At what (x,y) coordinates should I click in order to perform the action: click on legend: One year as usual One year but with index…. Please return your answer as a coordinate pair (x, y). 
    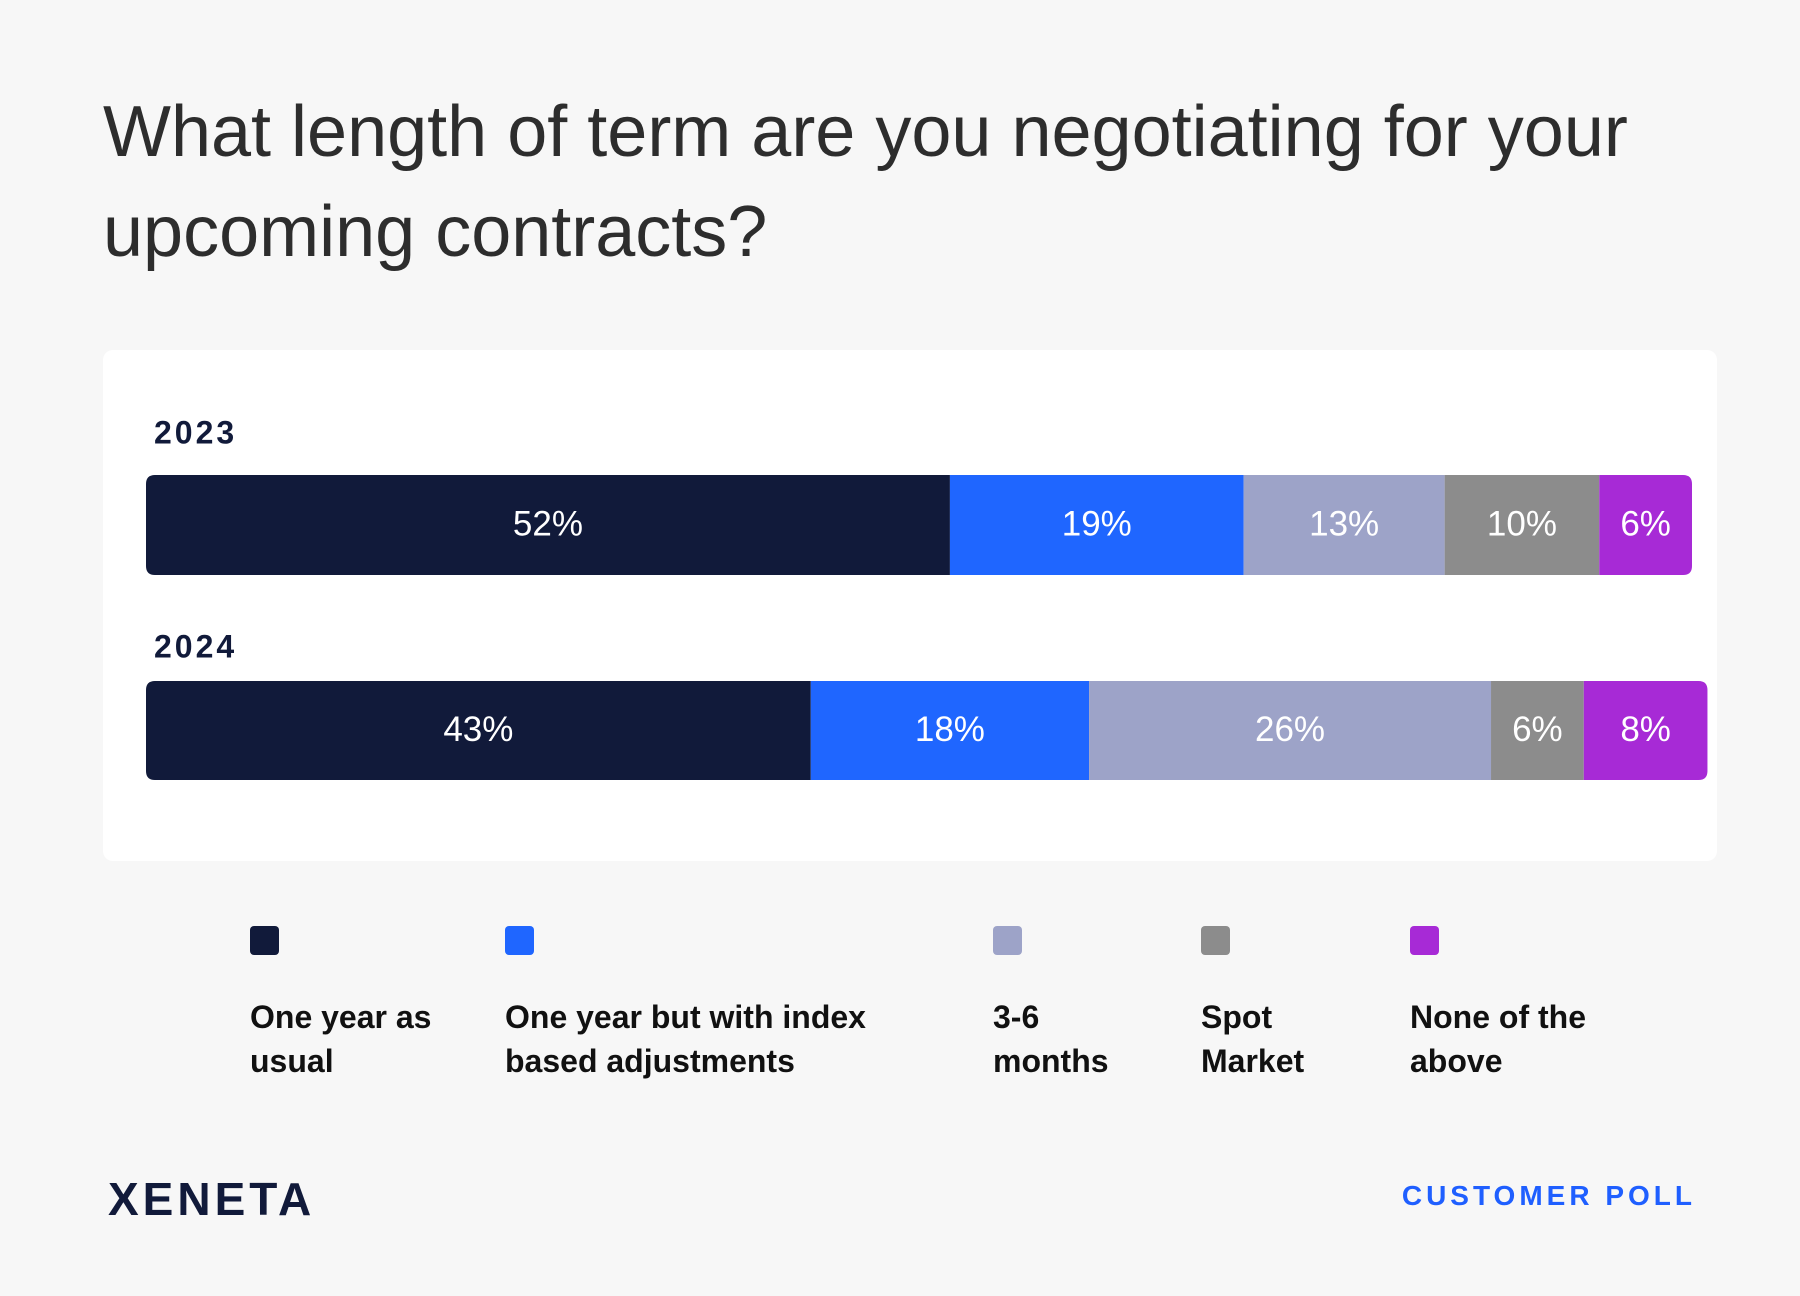
    Looking at the image, I should click on (900, 1002).